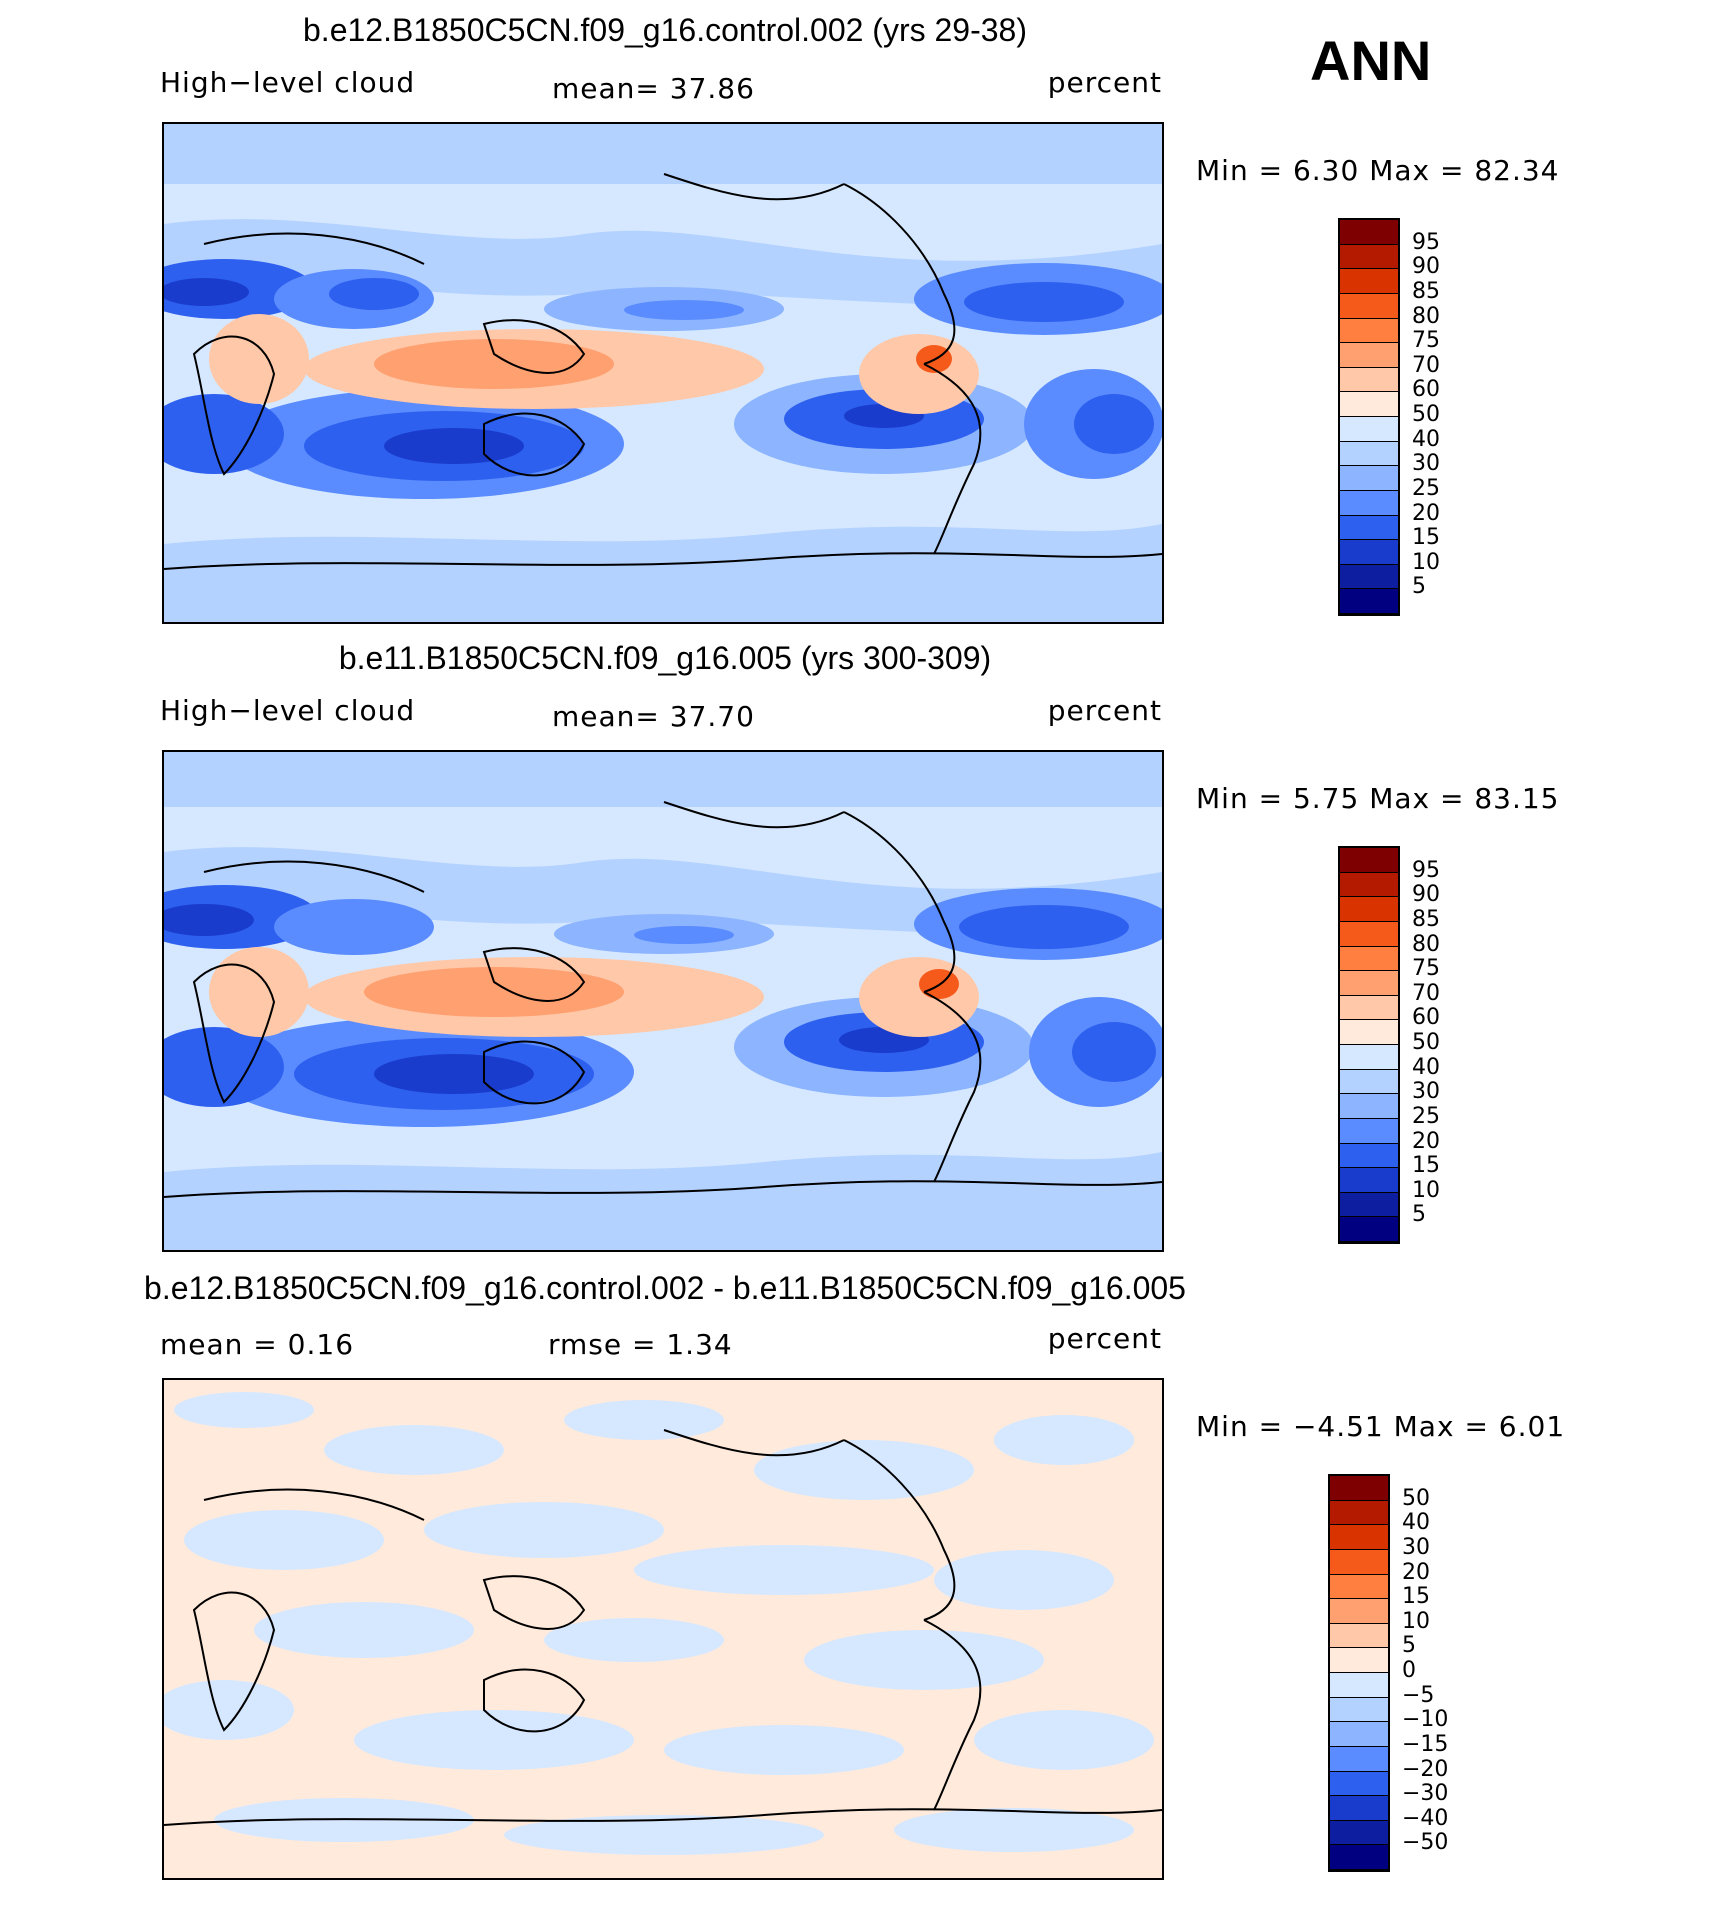  What do you see at coordinates (1425, 1744) in the screenshot?
I see `colorbar-tick-label: −15` at bounding box center [1425, 1744].